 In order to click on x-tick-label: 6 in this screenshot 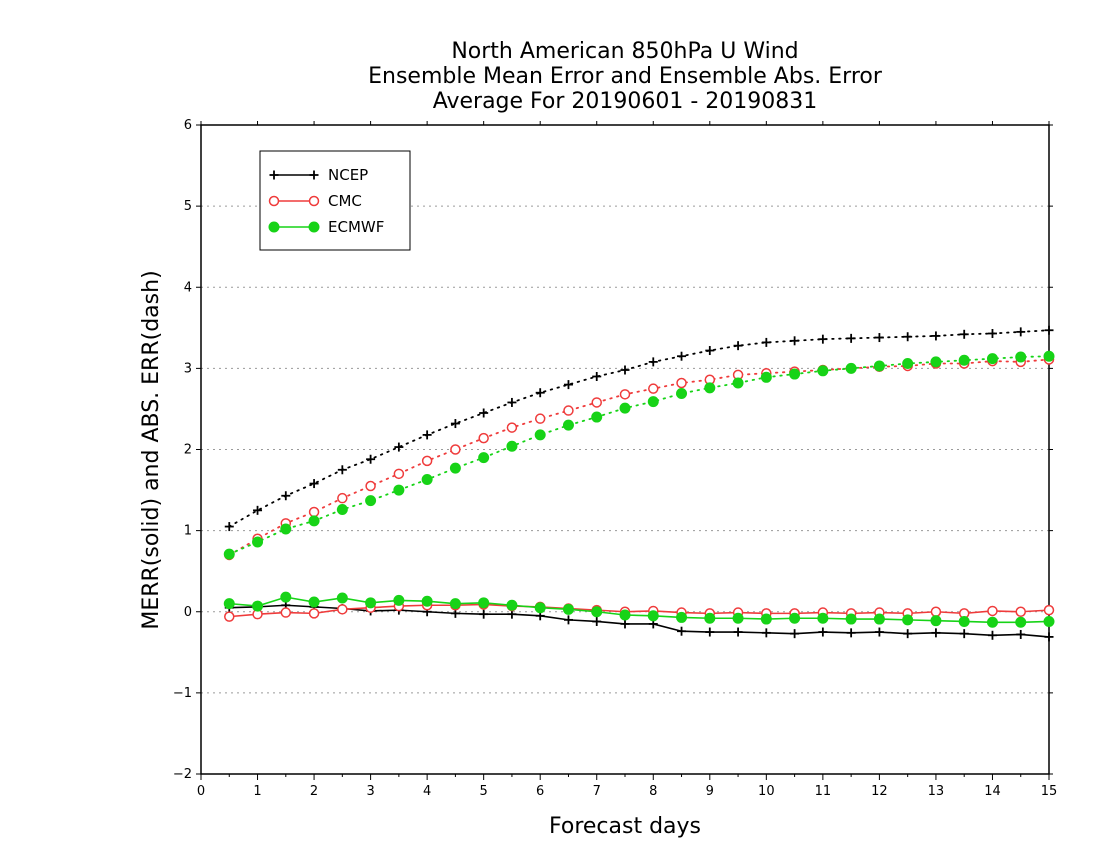, I will do `click(540, 791)`.